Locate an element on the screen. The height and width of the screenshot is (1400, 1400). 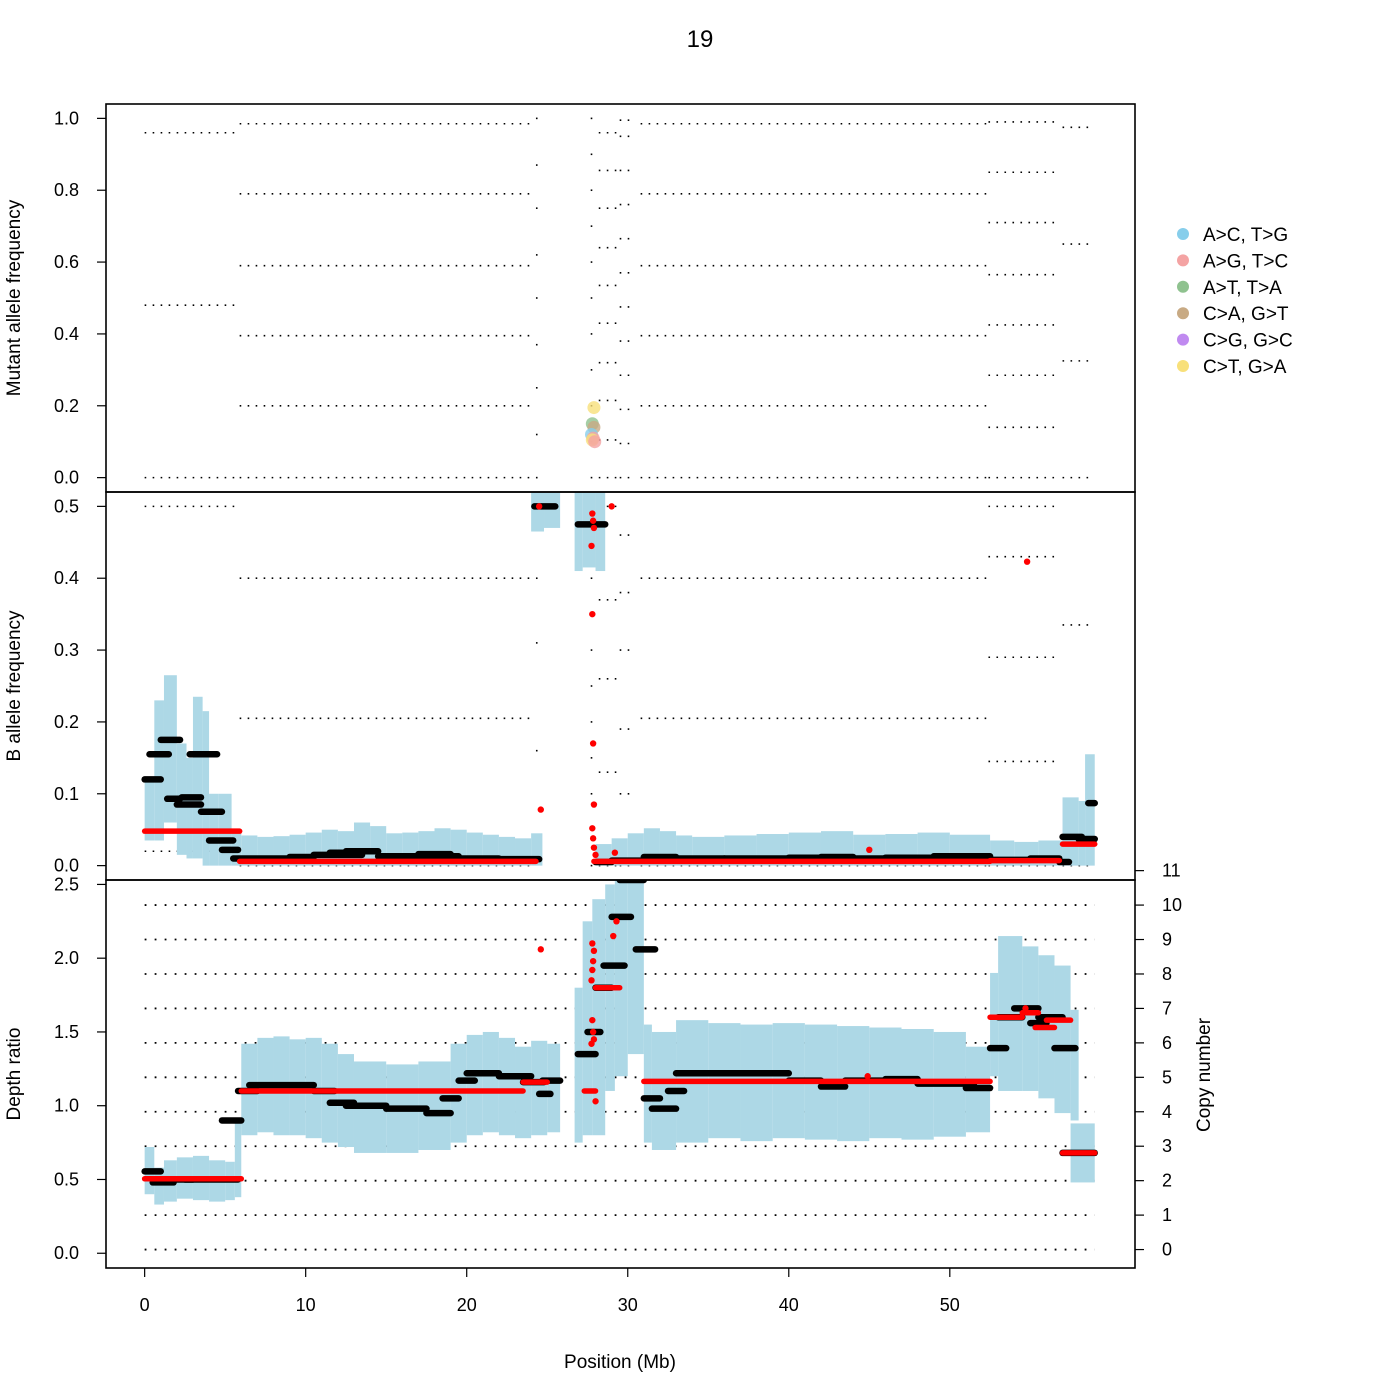
depth-y-tick-label: 0.5 is located at coordinates (66, 1179).